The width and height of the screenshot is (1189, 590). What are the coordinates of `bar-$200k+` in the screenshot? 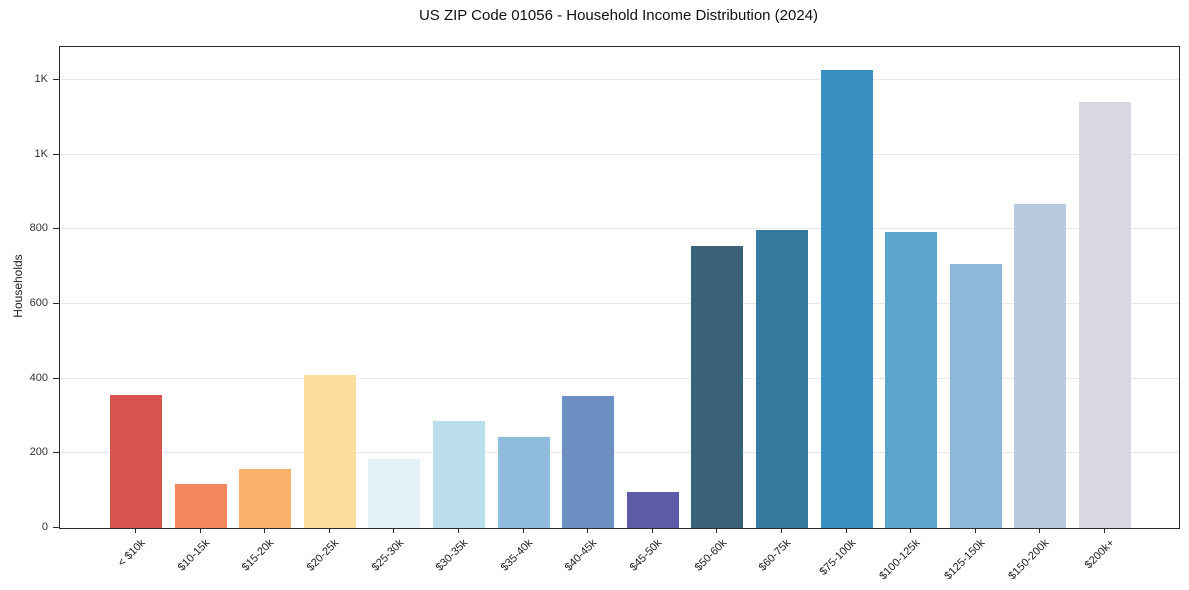 It's located at (1105, 314).